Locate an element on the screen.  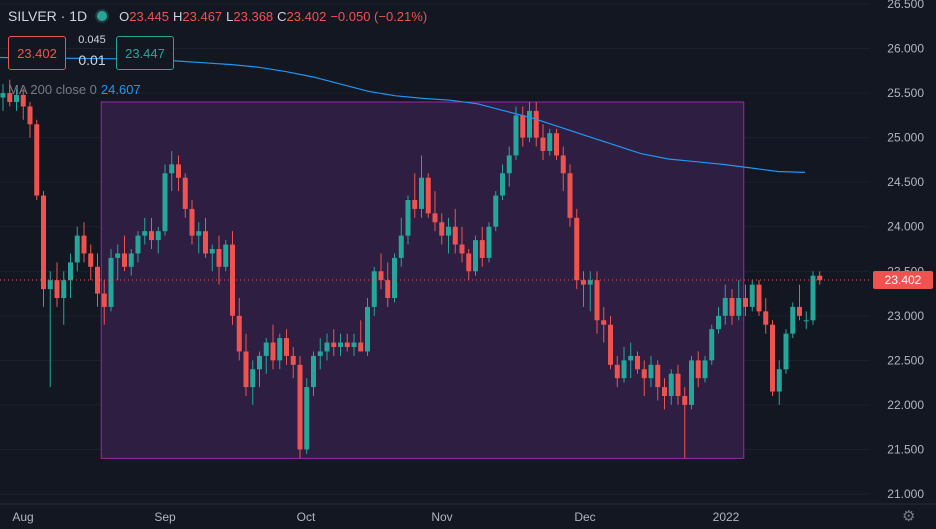
close-value: 23.402 is located at coordinates (306, 16).